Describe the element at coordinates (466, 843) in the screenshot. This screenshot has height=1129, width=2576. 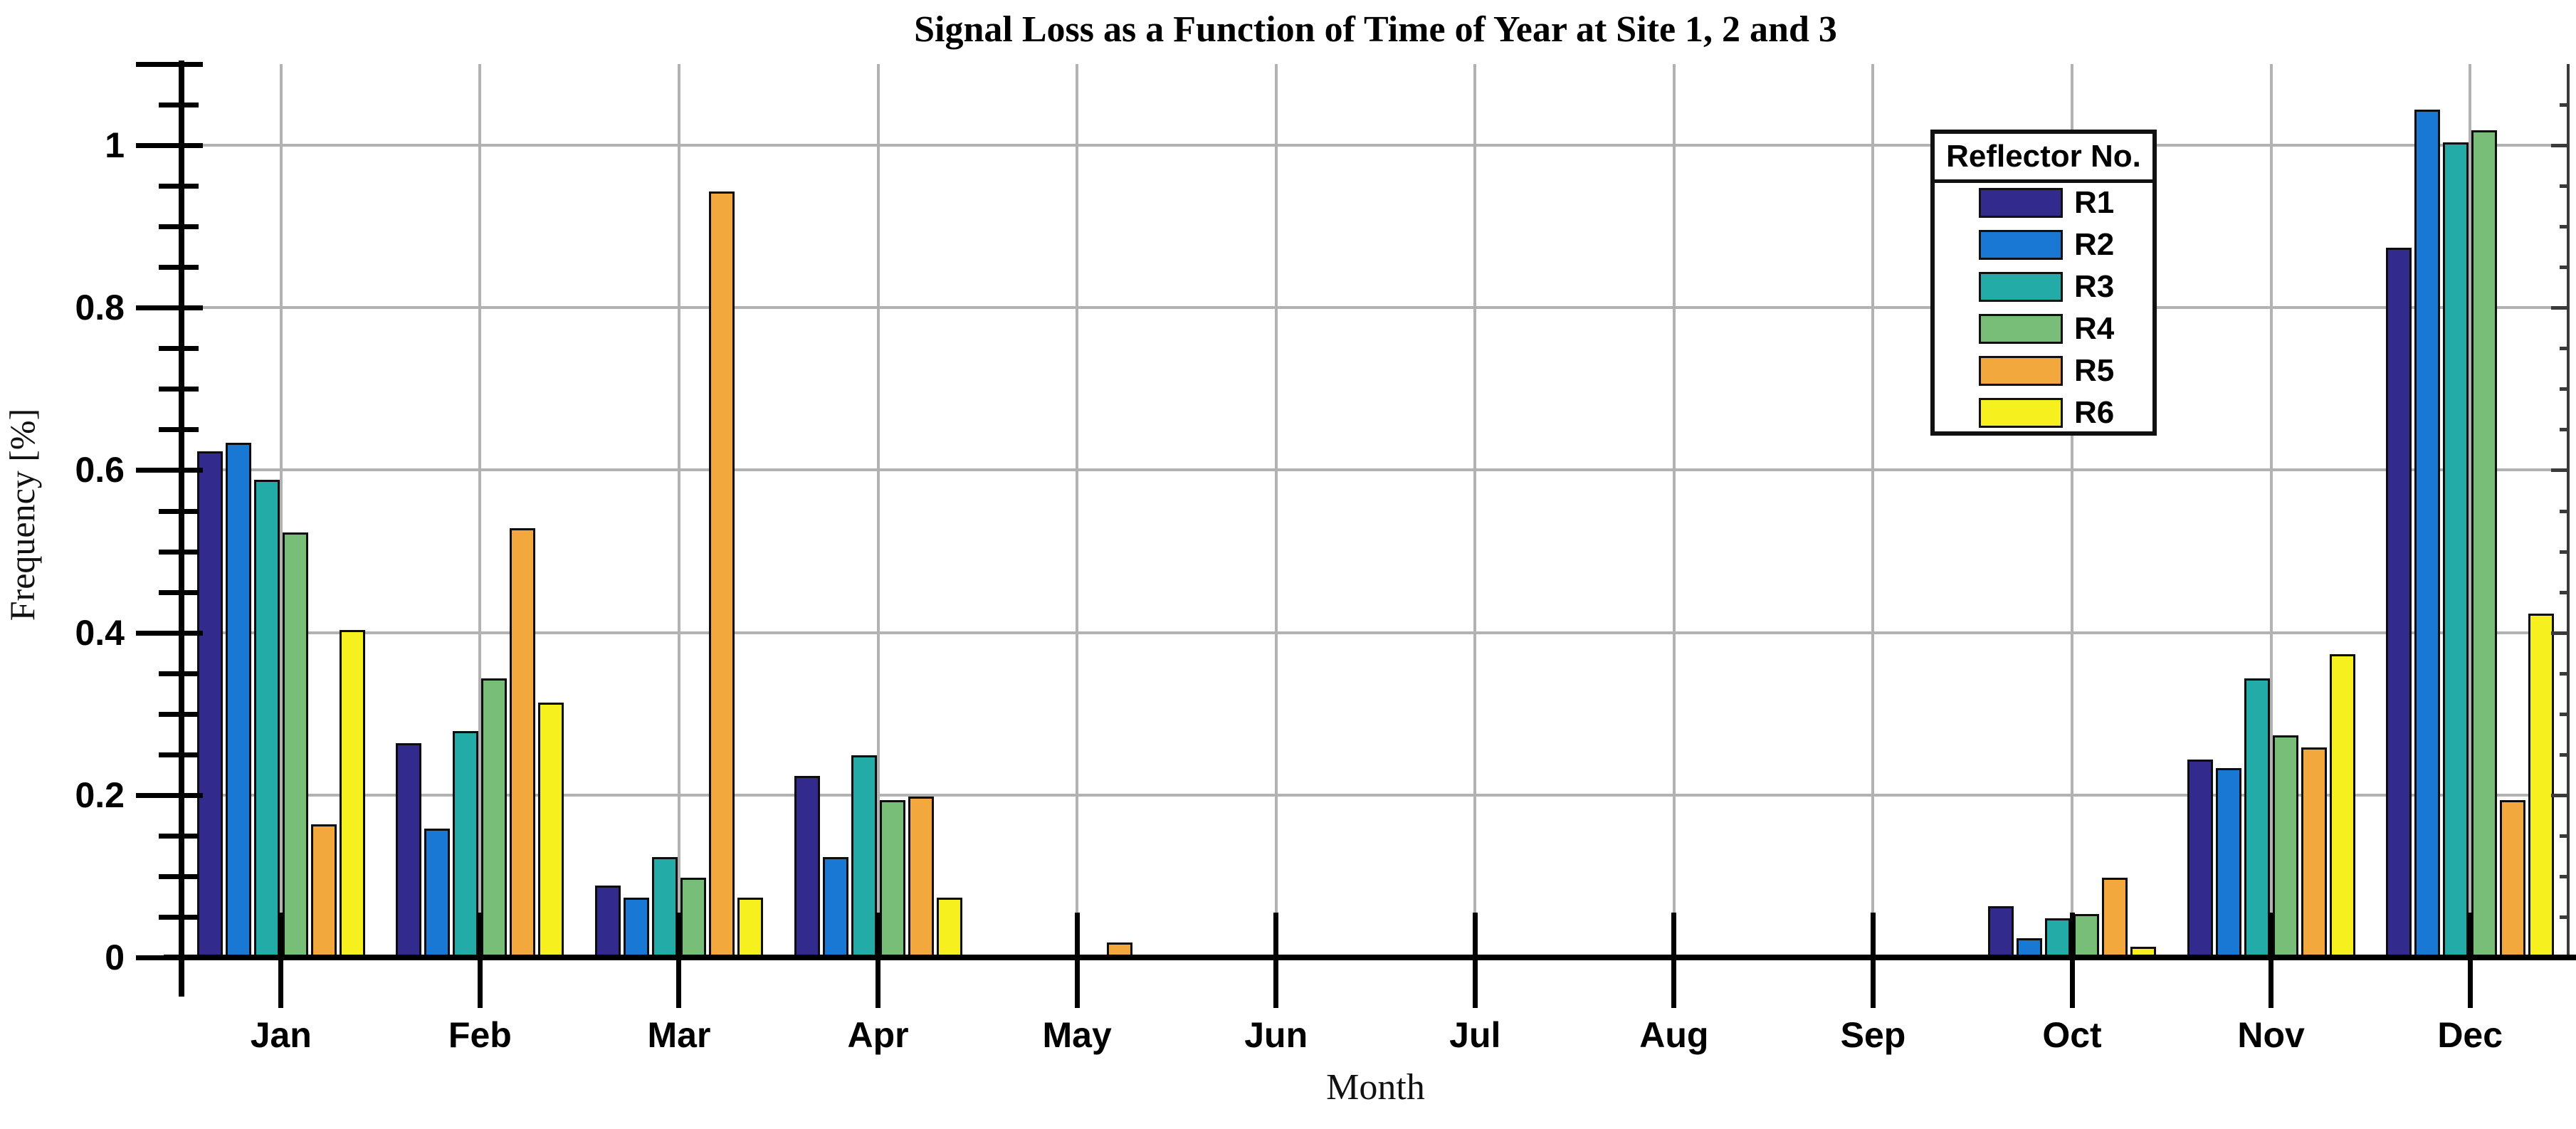
I see `bar-r3-feb` at that location.